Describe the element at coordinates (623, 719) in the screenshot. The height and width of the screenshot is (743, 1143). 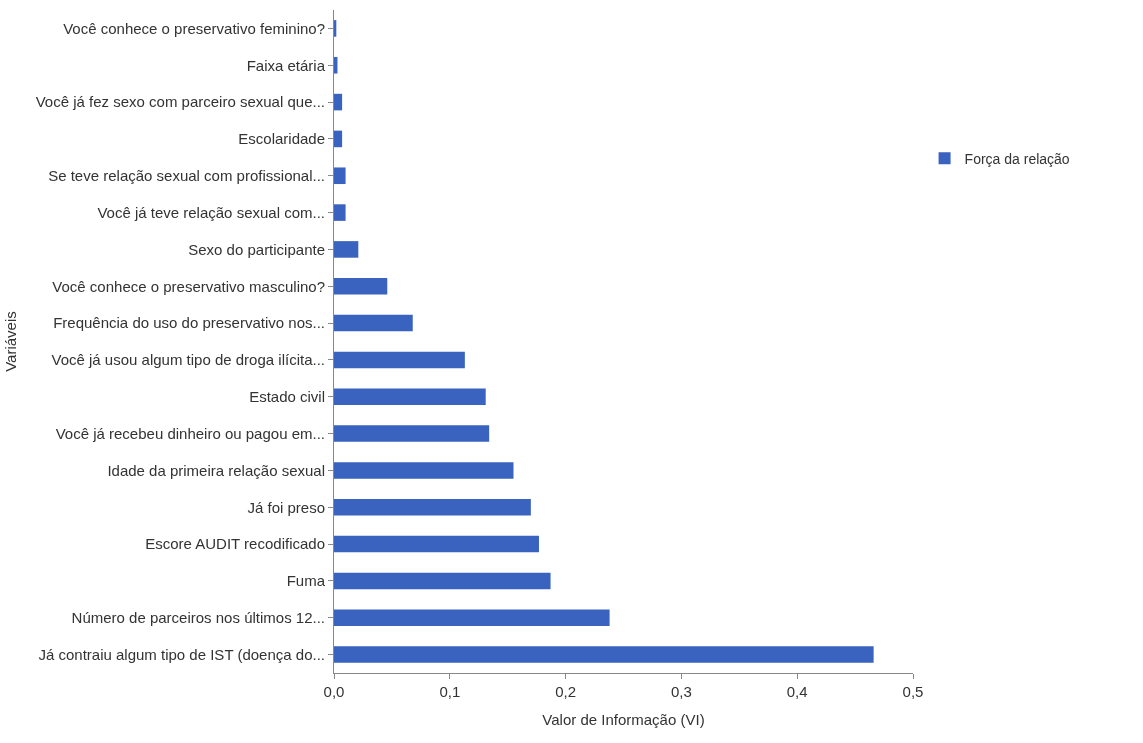
I see `x-axis-title: Valor de Informação (VI)` at that location.